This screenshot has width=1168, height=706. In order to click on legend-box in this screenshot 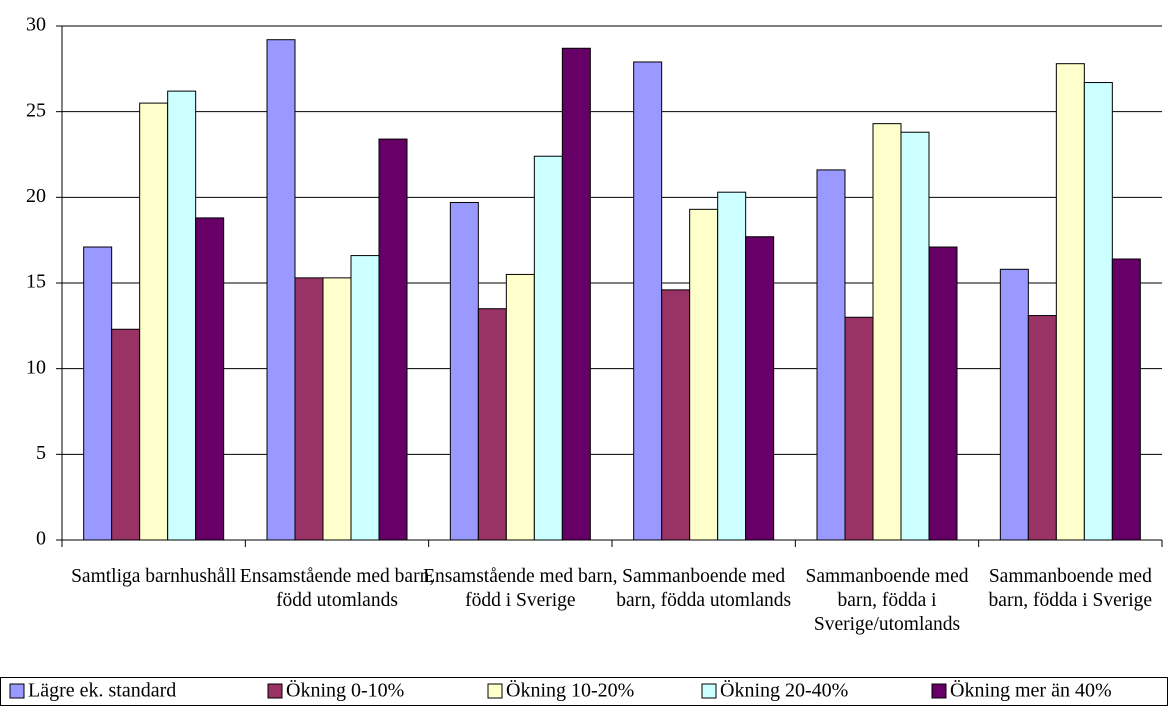, I will do `click(584, 691)`.